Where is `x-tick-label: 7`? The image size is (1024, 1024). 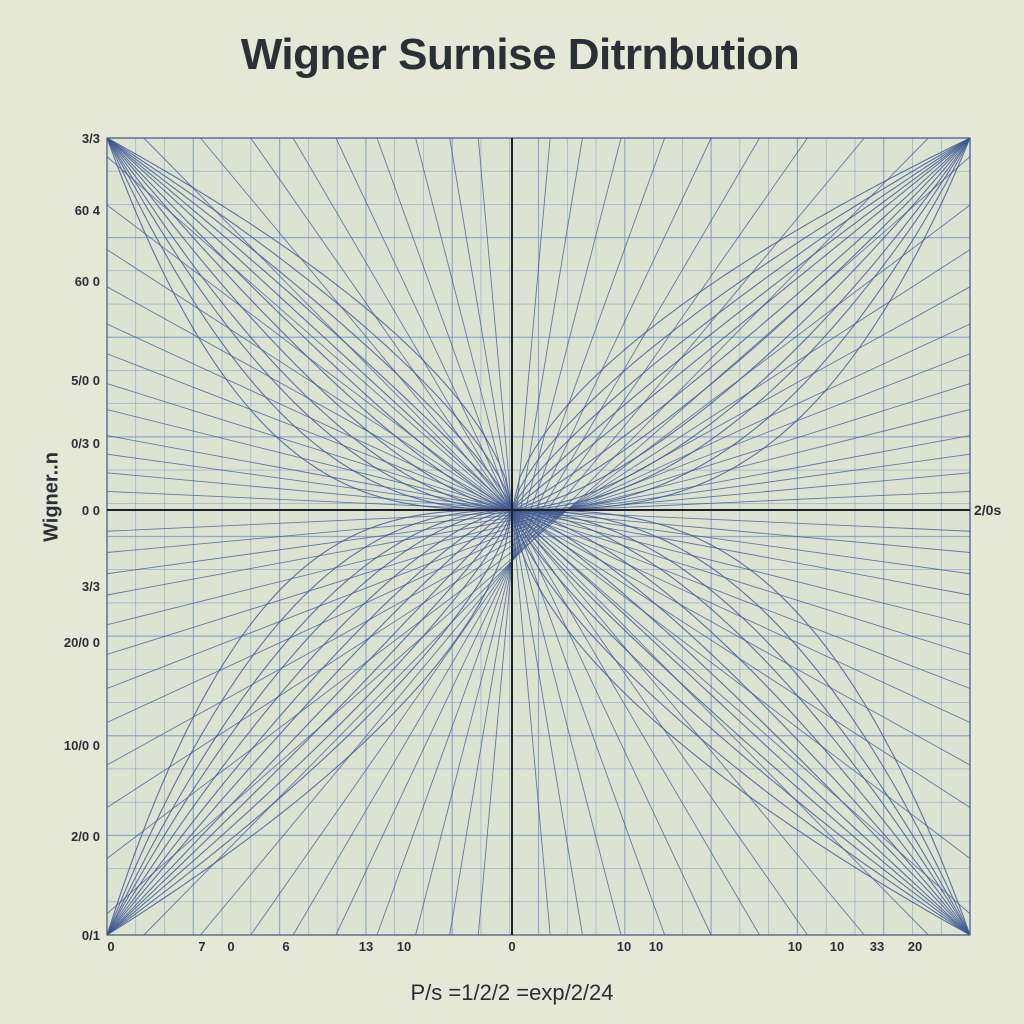
x-tick-label: 7 is located at coordinates (201, 946).